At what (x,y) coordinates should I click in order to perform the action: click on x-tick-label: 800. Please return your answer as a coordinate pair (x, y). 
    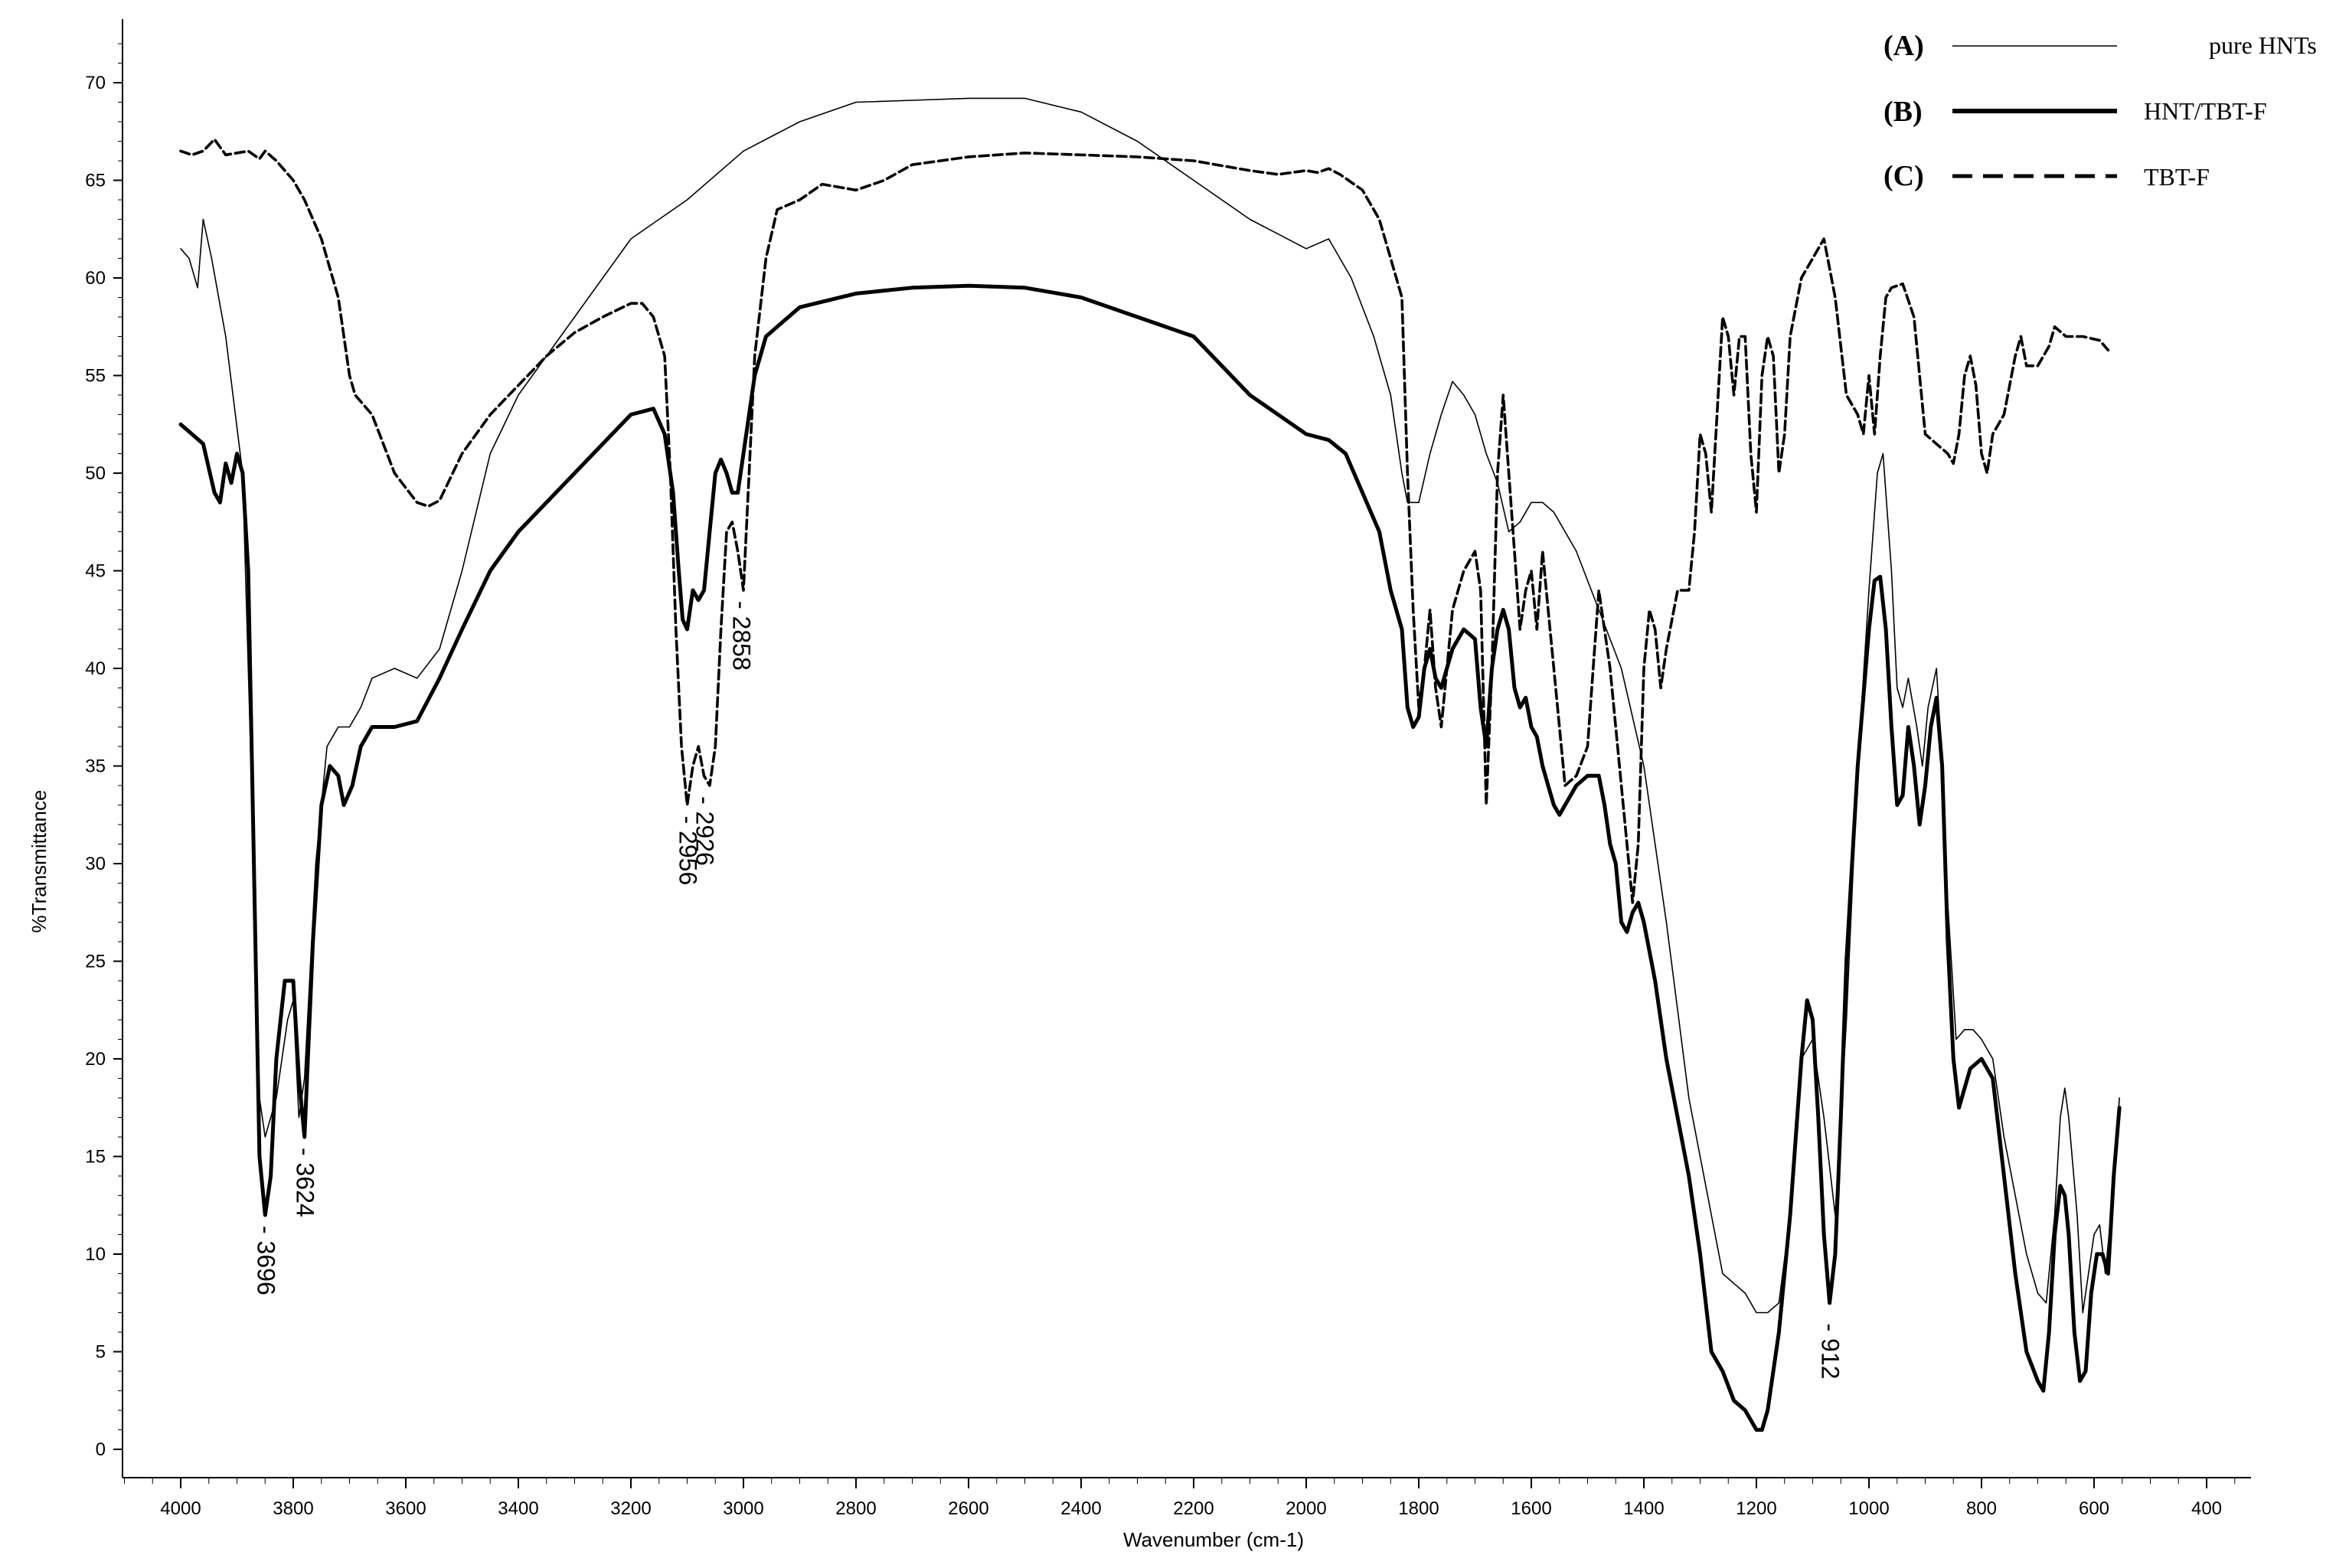
    Looking at the image, I should click on (1981, 1508).